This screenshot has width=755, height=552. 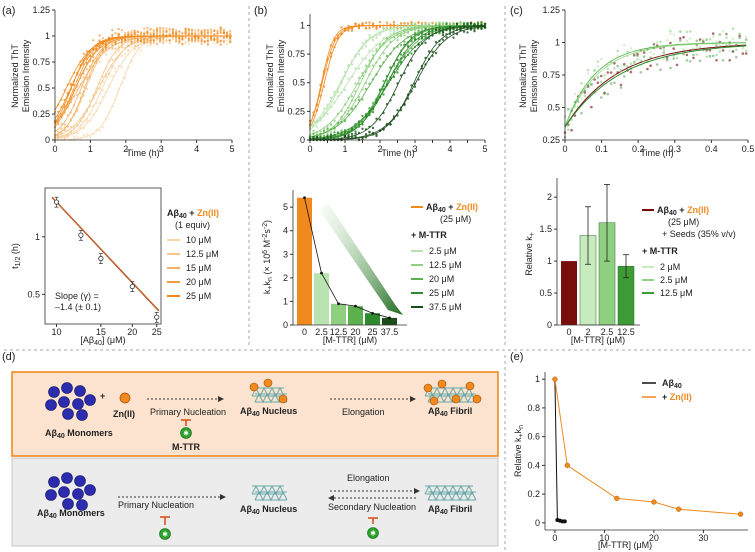 What do you see at coordinates (676, 293) in the screenshot?
I see `legend-c-item: 12.5 μM` at bounding box center [676, 293].